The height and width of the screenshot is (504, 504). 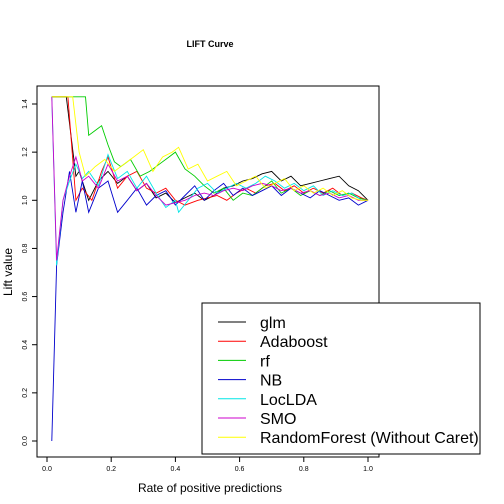 I want to click on x-tick-label: 0.8, so click(x=304, y=469).